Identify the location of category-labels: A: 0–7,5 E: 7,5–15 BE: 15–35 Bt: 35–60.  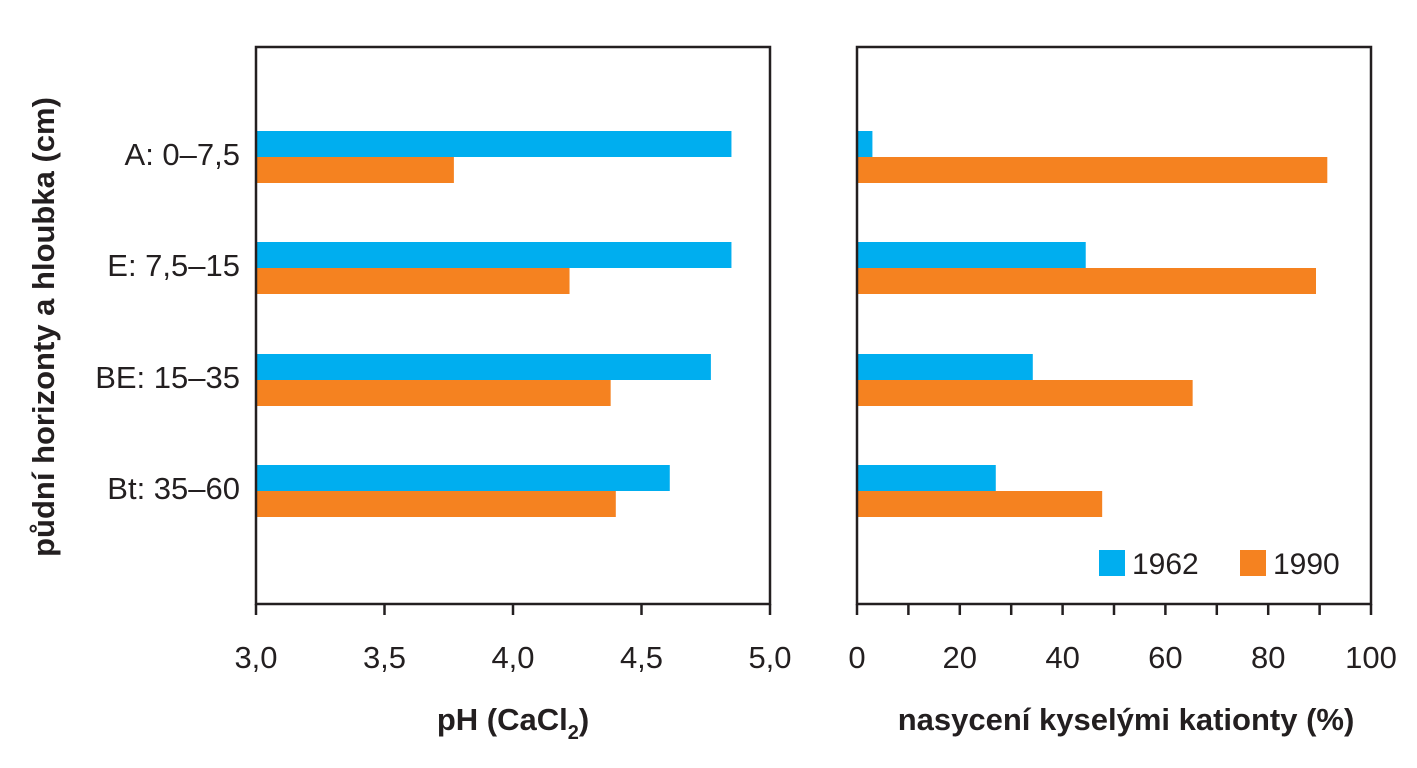
(167, 321).